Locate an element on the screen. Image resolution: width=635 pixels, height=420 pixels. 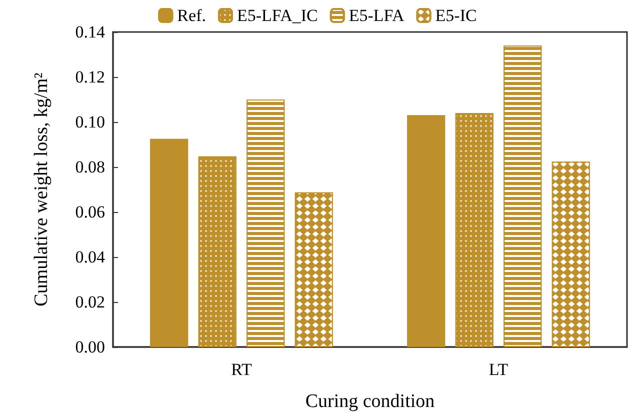
y-tick-label: 0.04 is located at coordinates (90, 257).